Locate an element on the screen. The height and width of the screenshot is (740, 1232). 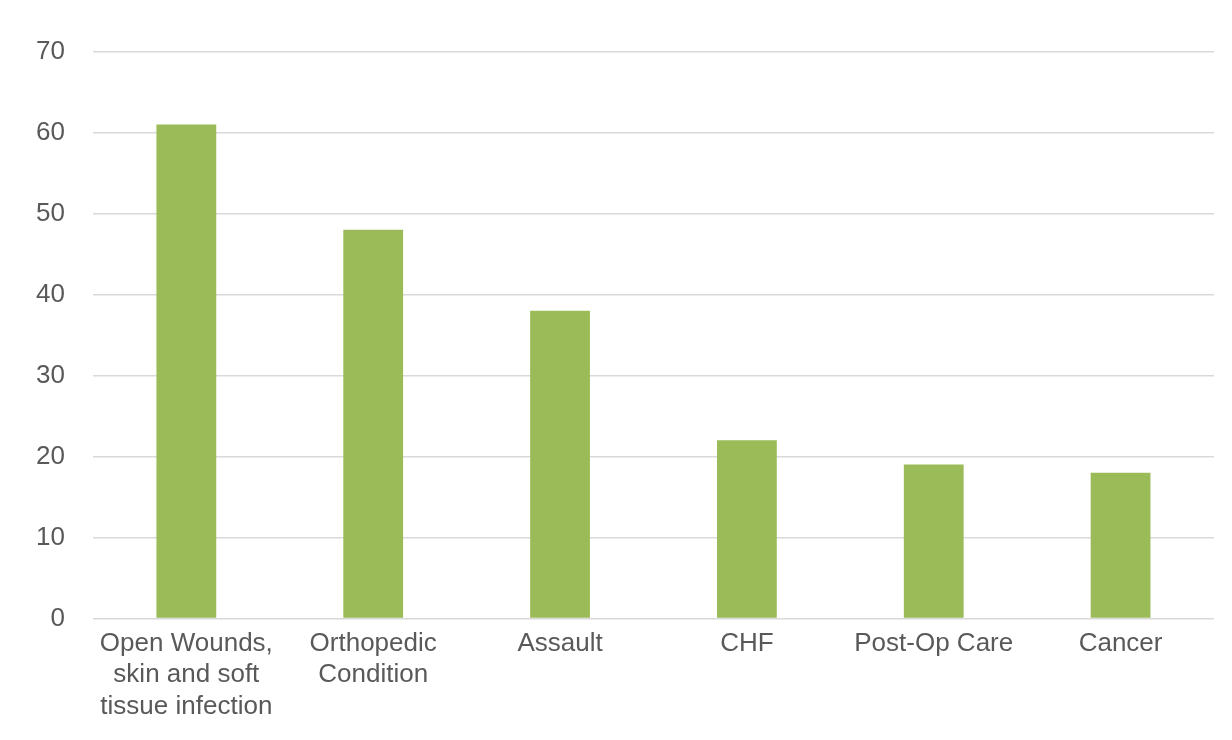
x-tick-label: Open Wounds, skin and soft tissue infection is located at coordinates (186, 673).